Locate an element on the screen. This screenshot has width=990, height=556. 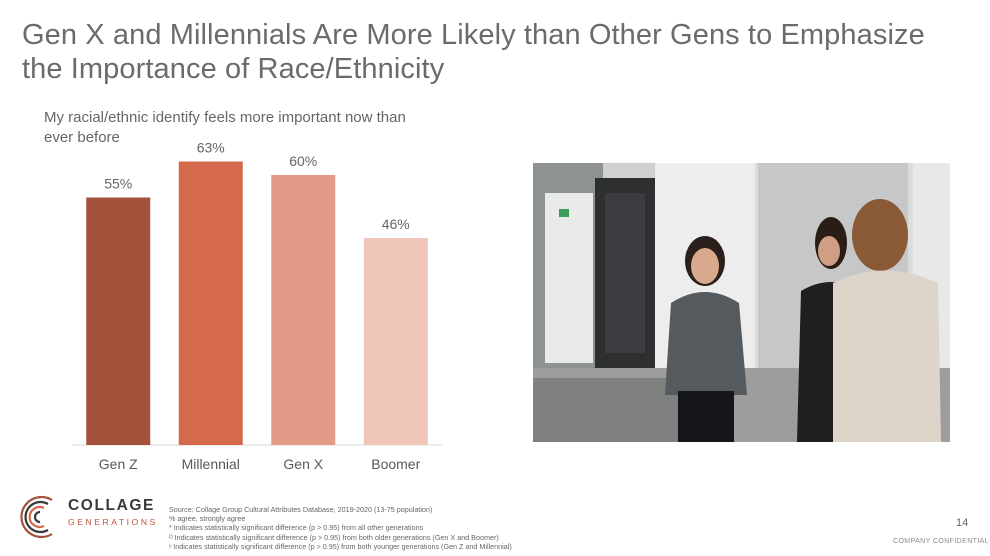
bar-gen-z is located at coordinates (118, 321).